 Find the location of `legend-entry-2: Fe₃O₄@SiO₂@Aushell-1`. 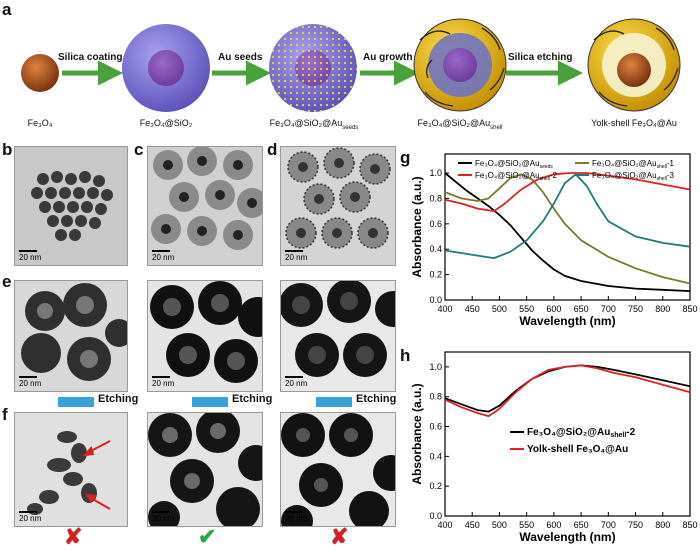

legend-entry-2: Fe₃O₄@SiO₂@Aushell-1 is located at coordinates (633, 164).